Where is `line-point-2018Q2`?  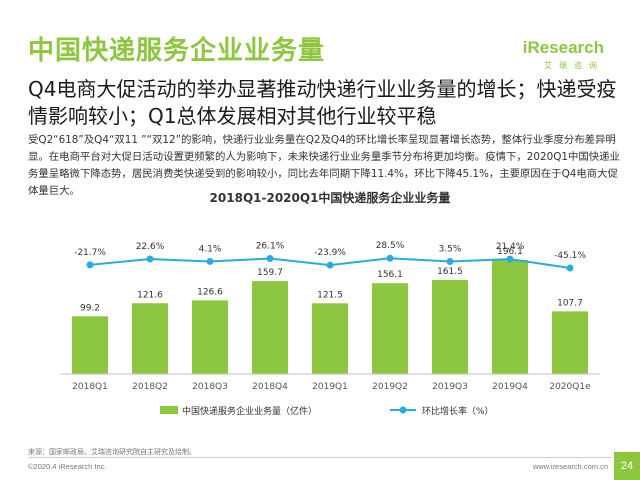 line-point-2018Q2 is located at coordinates (150, 259).